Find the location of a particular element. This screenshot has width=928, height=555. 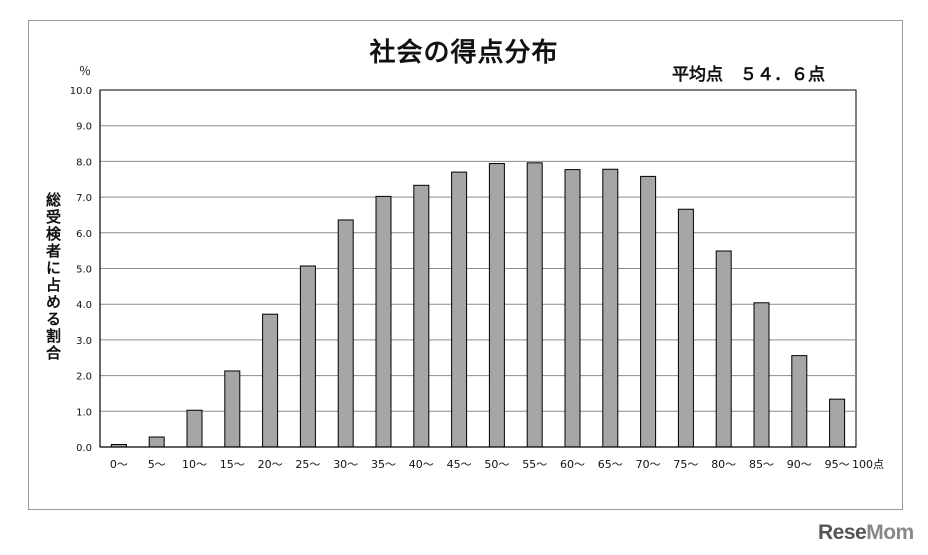

x-tick-label: 80～ is located at coordinates (723, 464).